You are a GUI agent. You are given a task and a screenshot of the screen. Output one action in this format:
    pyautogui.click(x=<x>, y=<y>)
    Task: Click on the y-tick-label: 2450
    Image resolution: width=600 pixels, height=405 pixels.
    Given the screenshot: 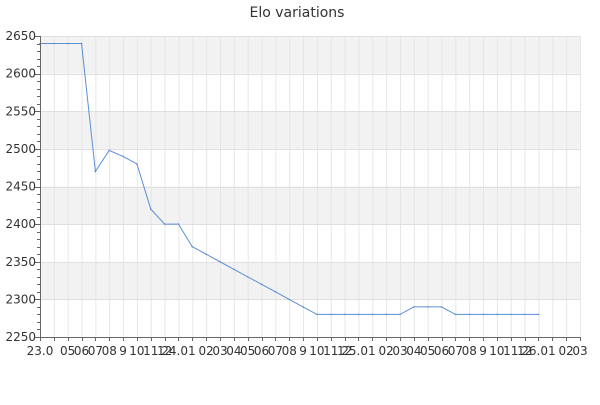 What is the action you would take?
    pyautogui.click(x=20, y=187)
    